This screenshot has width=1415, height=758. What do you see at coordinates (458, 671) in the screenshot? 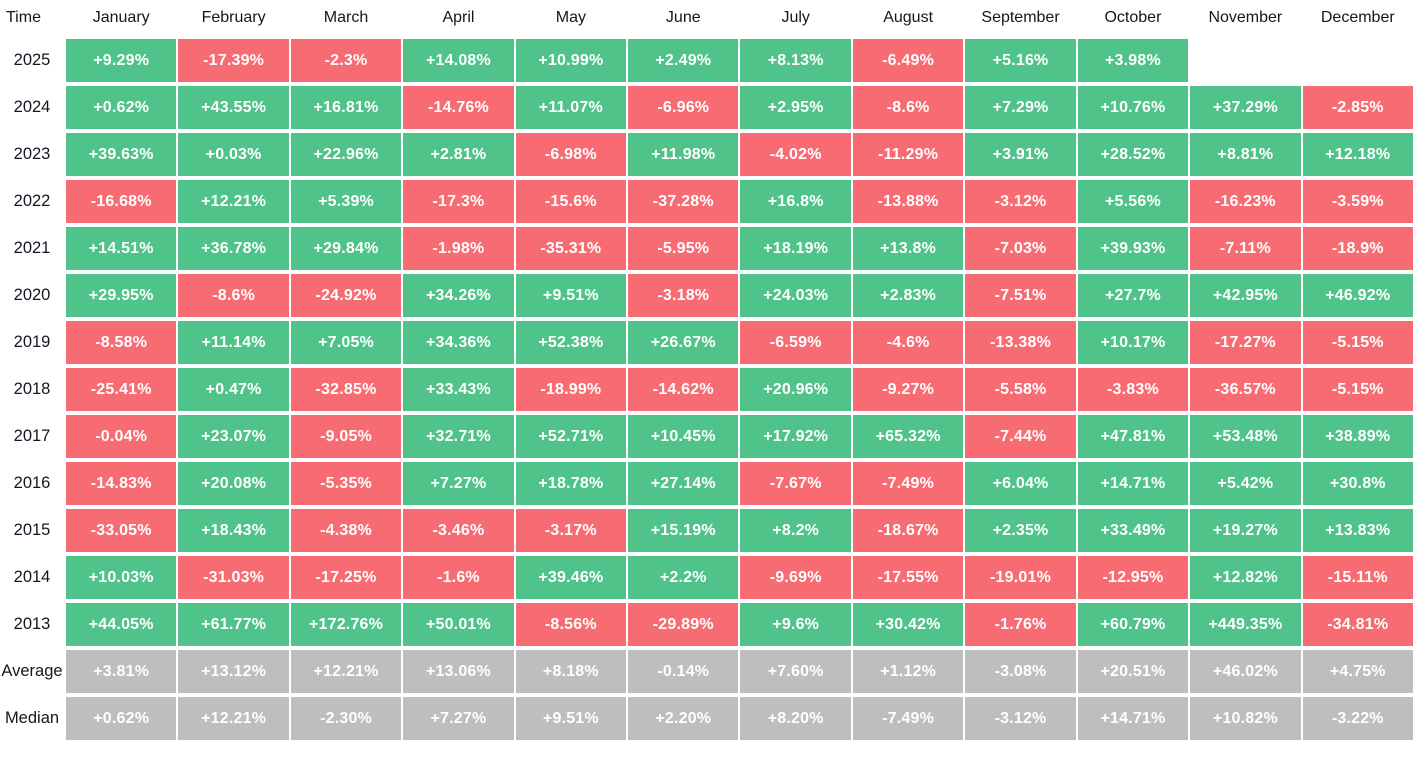
I see `return-cell: +13.06%` at bounding box center [458, 671].